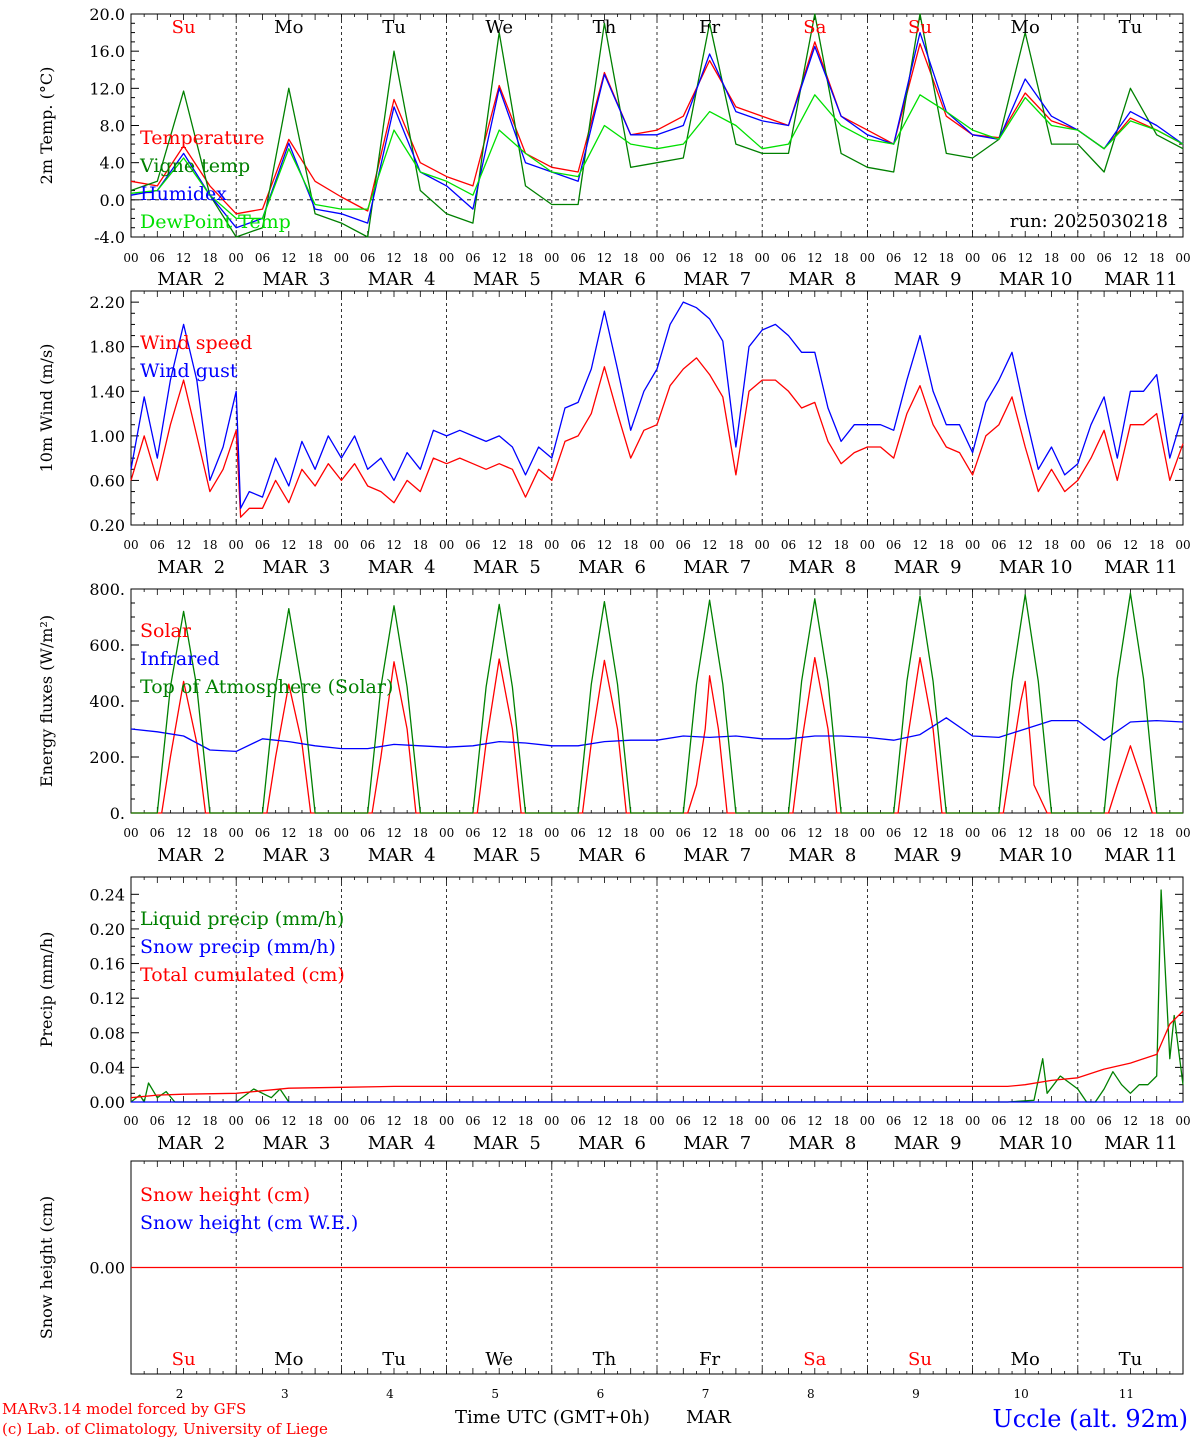  I want to click on y-tick-label: 0.00, so click(107, 1268).